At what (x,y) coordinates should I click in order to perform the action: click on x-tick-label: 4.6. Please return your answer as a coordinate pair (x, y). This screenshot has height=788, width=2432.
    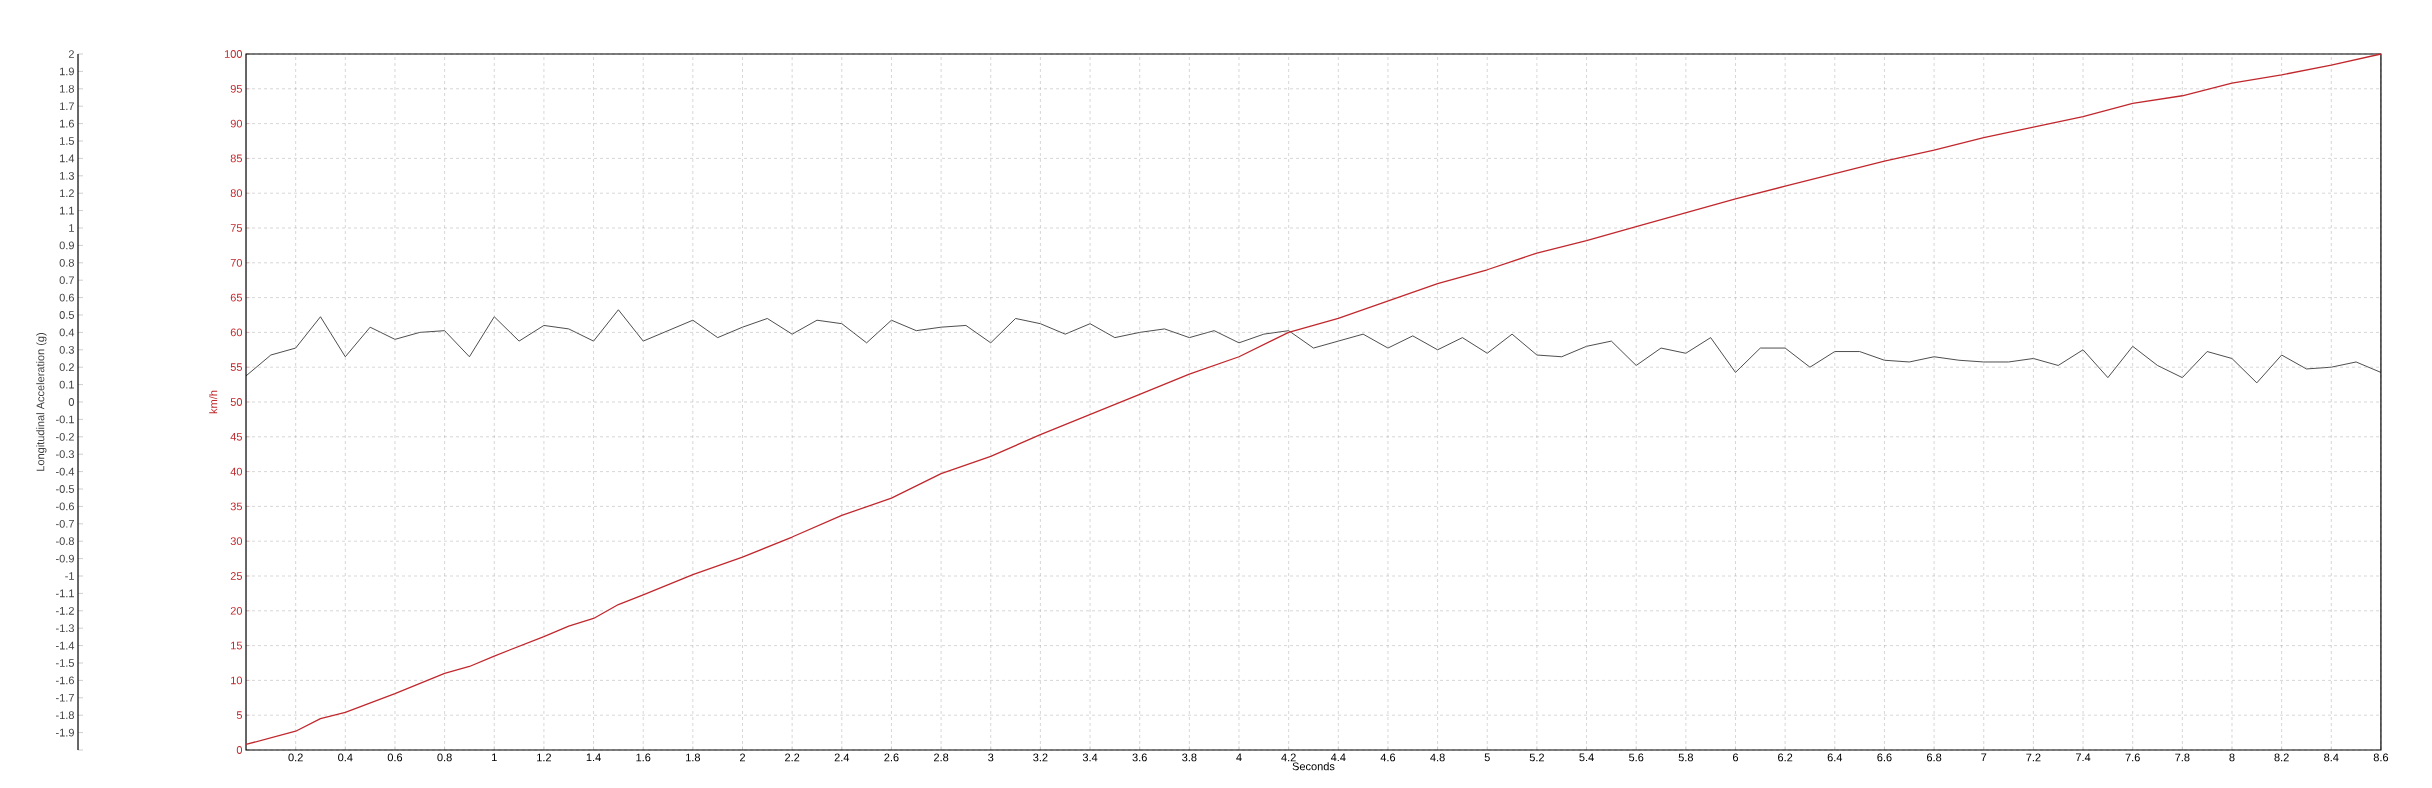
    Looking at the image, I should click on (1388, 757).